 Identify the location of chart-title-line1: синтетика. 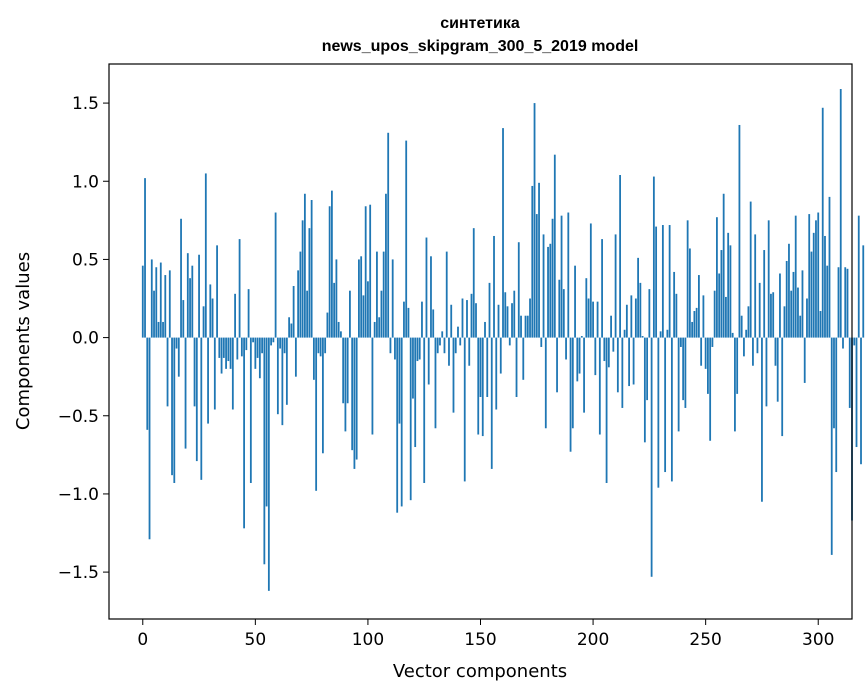
(480, 23).